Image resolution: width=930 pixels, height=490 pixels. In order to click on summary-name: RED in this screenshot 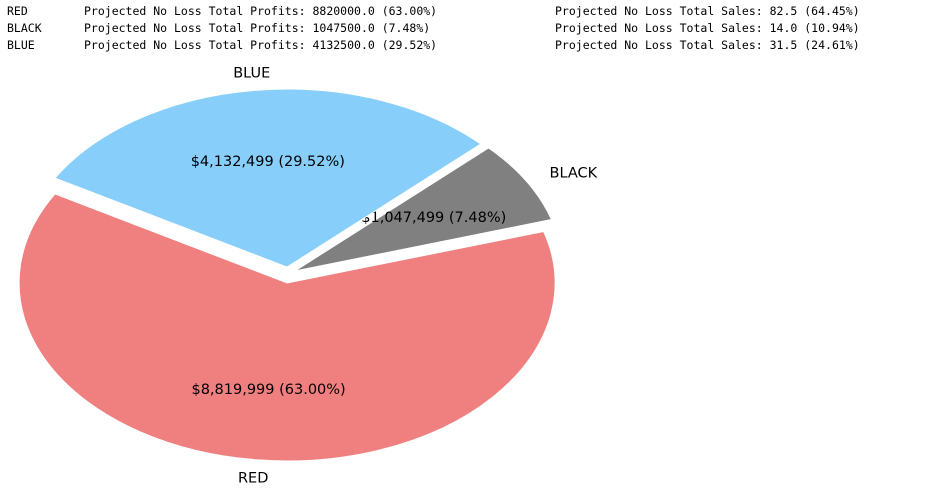, I will do `click(17, 11)`.